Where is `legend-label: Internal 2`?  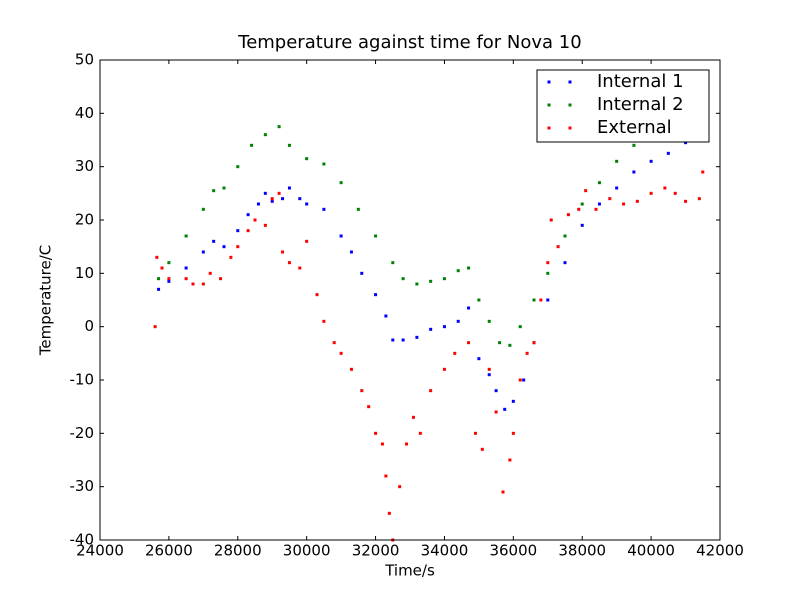
legend-label: Internal 2 is located at coordinates (640, 104).